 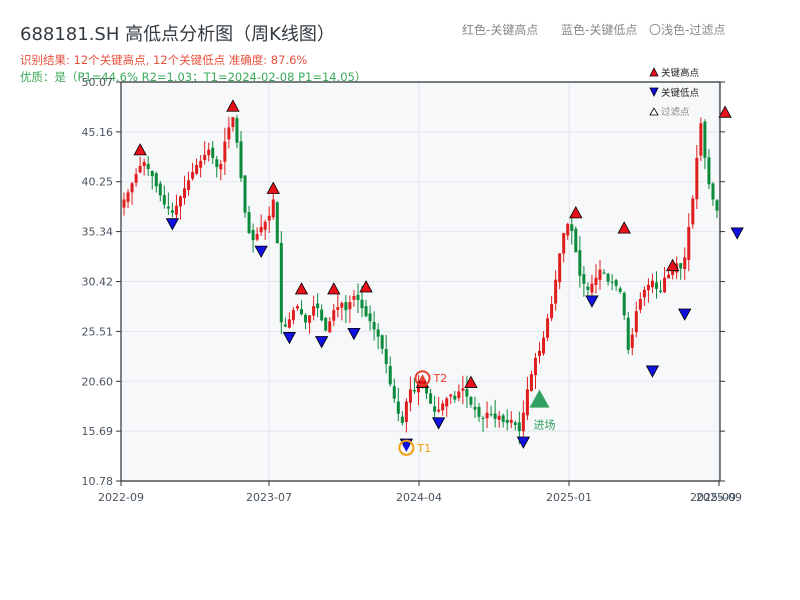 What do you see at coordinates (164, 60) in the screenshot?
I see `summary-text: 识别结果: 12个关键高点, 12个关键低点 准确度: 87.6%` at bounding box center [164, 60].